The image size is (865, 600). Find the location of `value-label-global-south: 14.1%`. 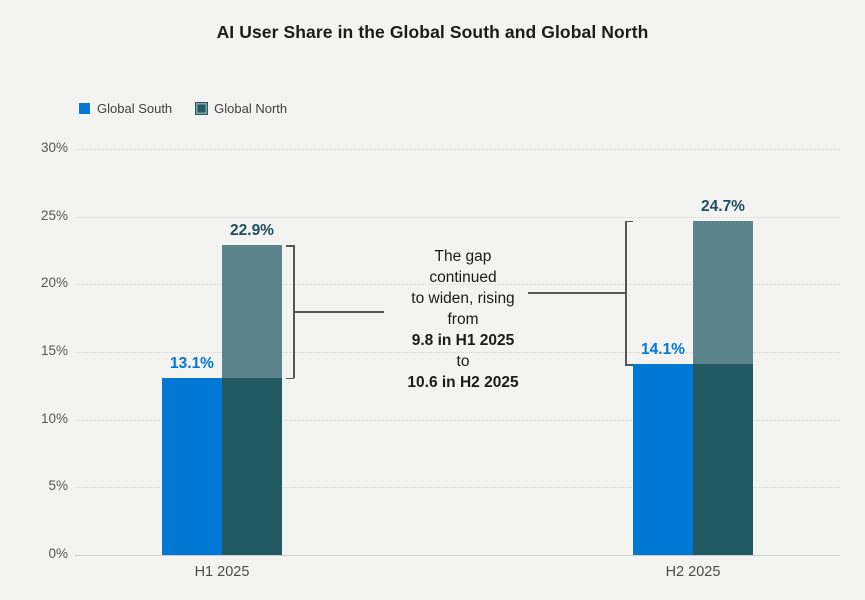

value-label-global-south: 14.1% is located at coordinates (663, 350).